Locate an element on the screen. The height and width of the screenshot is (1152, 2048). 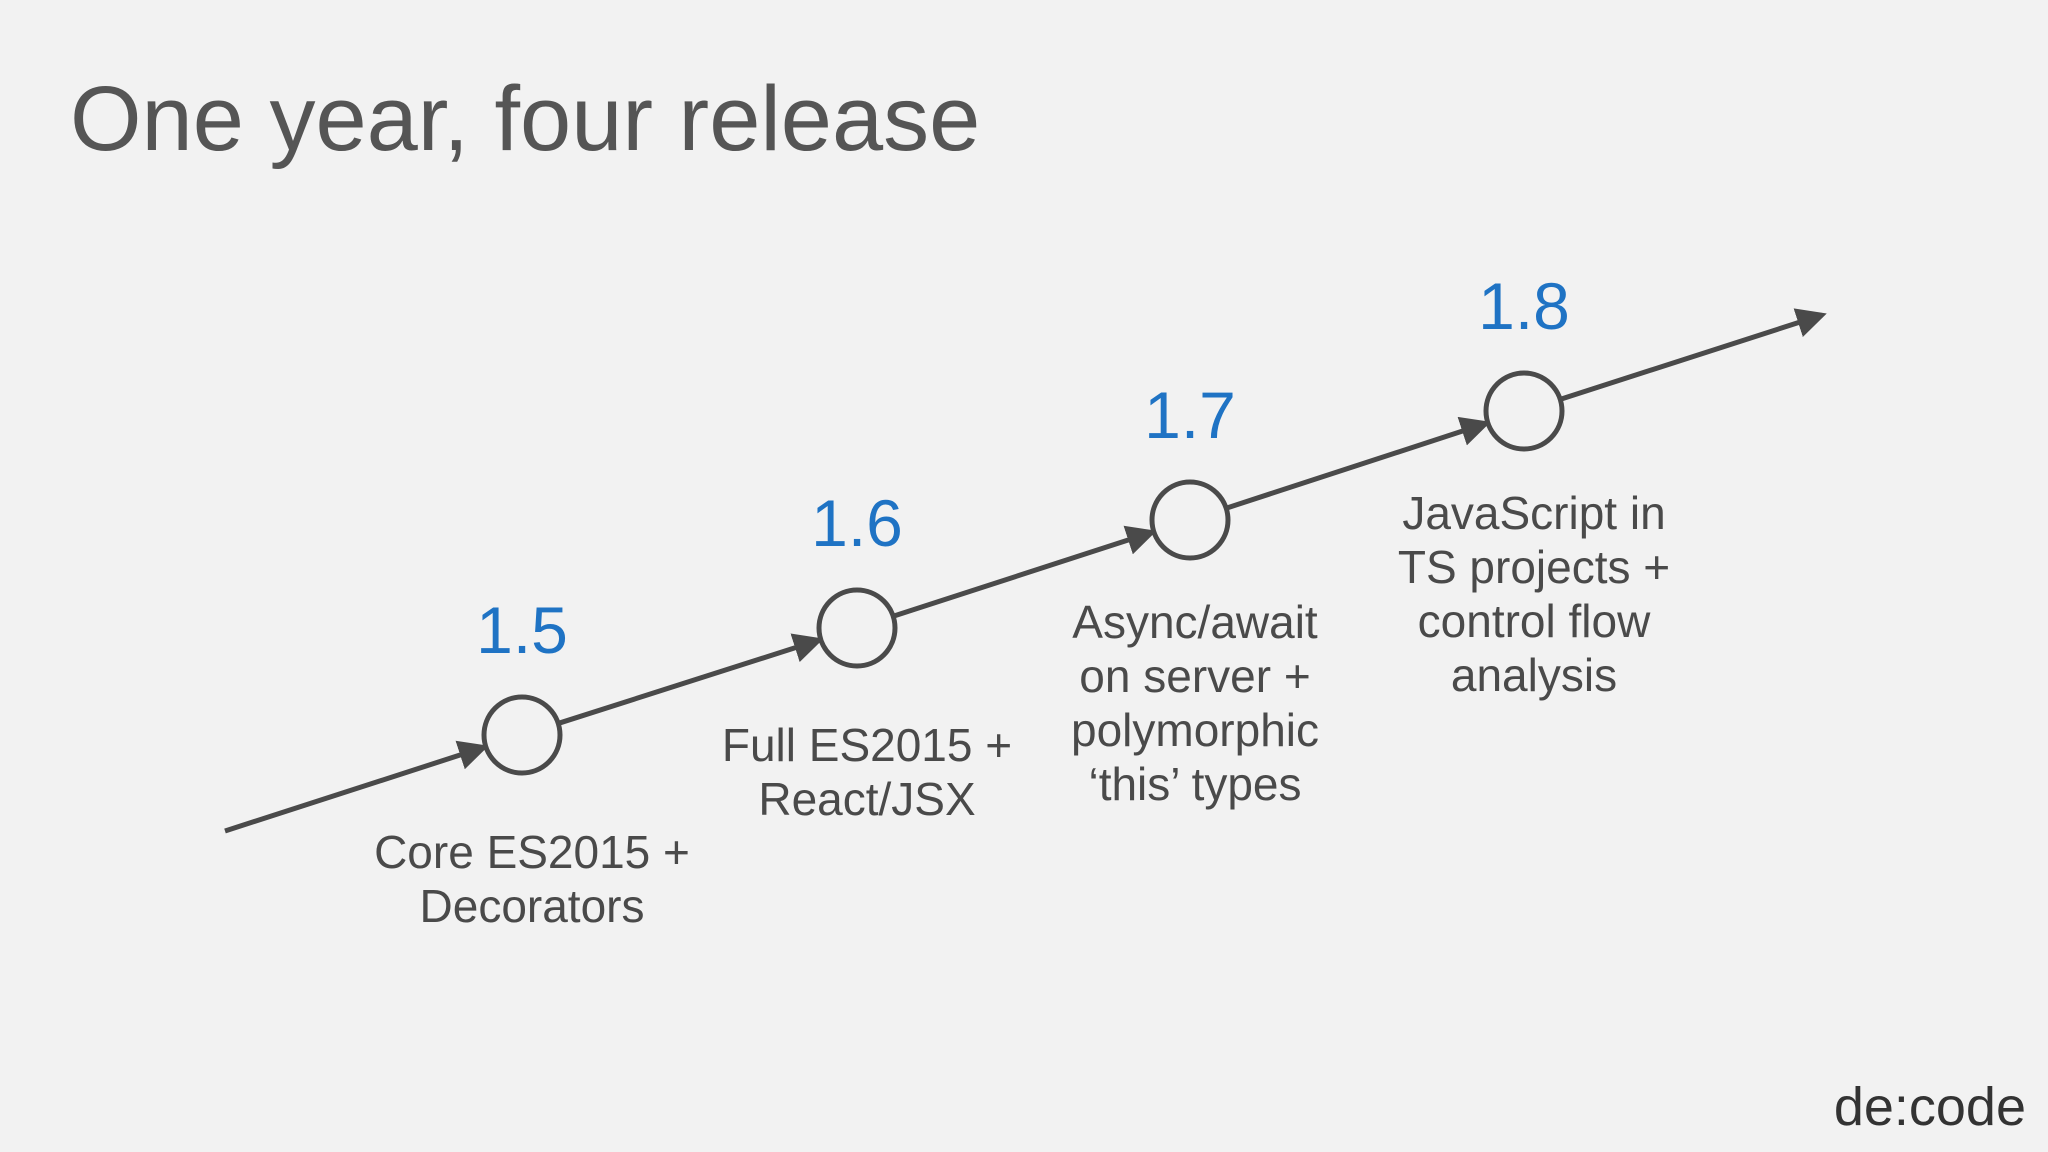
logo: de:code is located at coordinates (1930, 1107).